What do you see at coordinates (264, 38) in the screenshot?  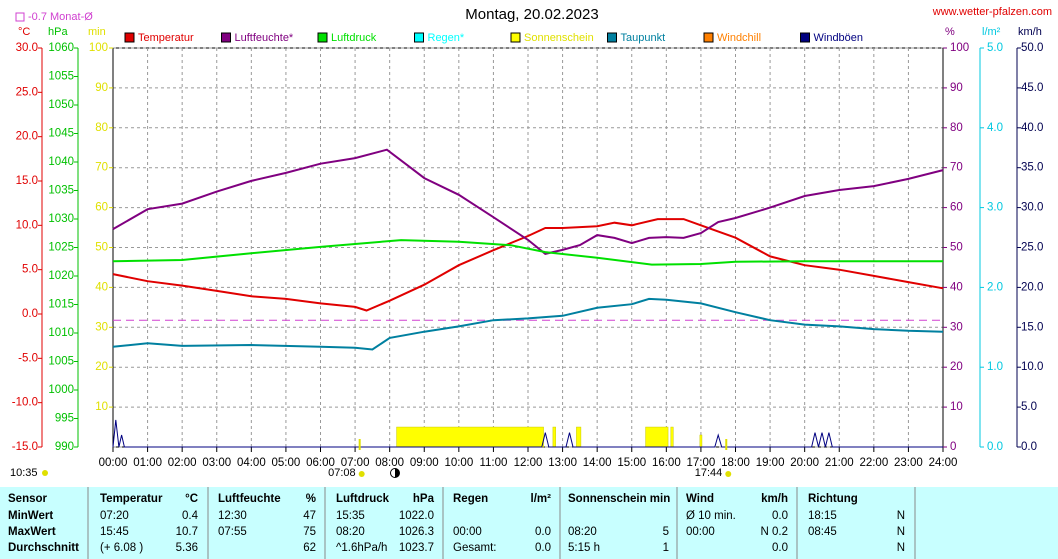 I see `legend-label: Luftfeuchte*` at bounding box center [264, 38].